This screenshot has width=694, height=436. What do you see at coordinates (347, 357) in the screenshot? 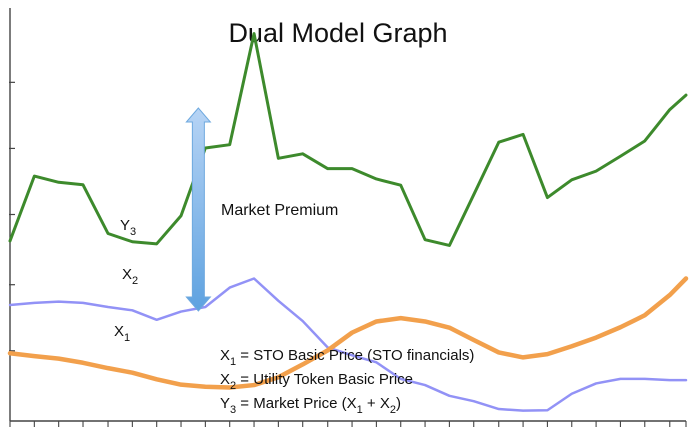
I see `legend-item-x1: X1 = STO Basic Price (STO financials)` at bounding box center [347, 357].